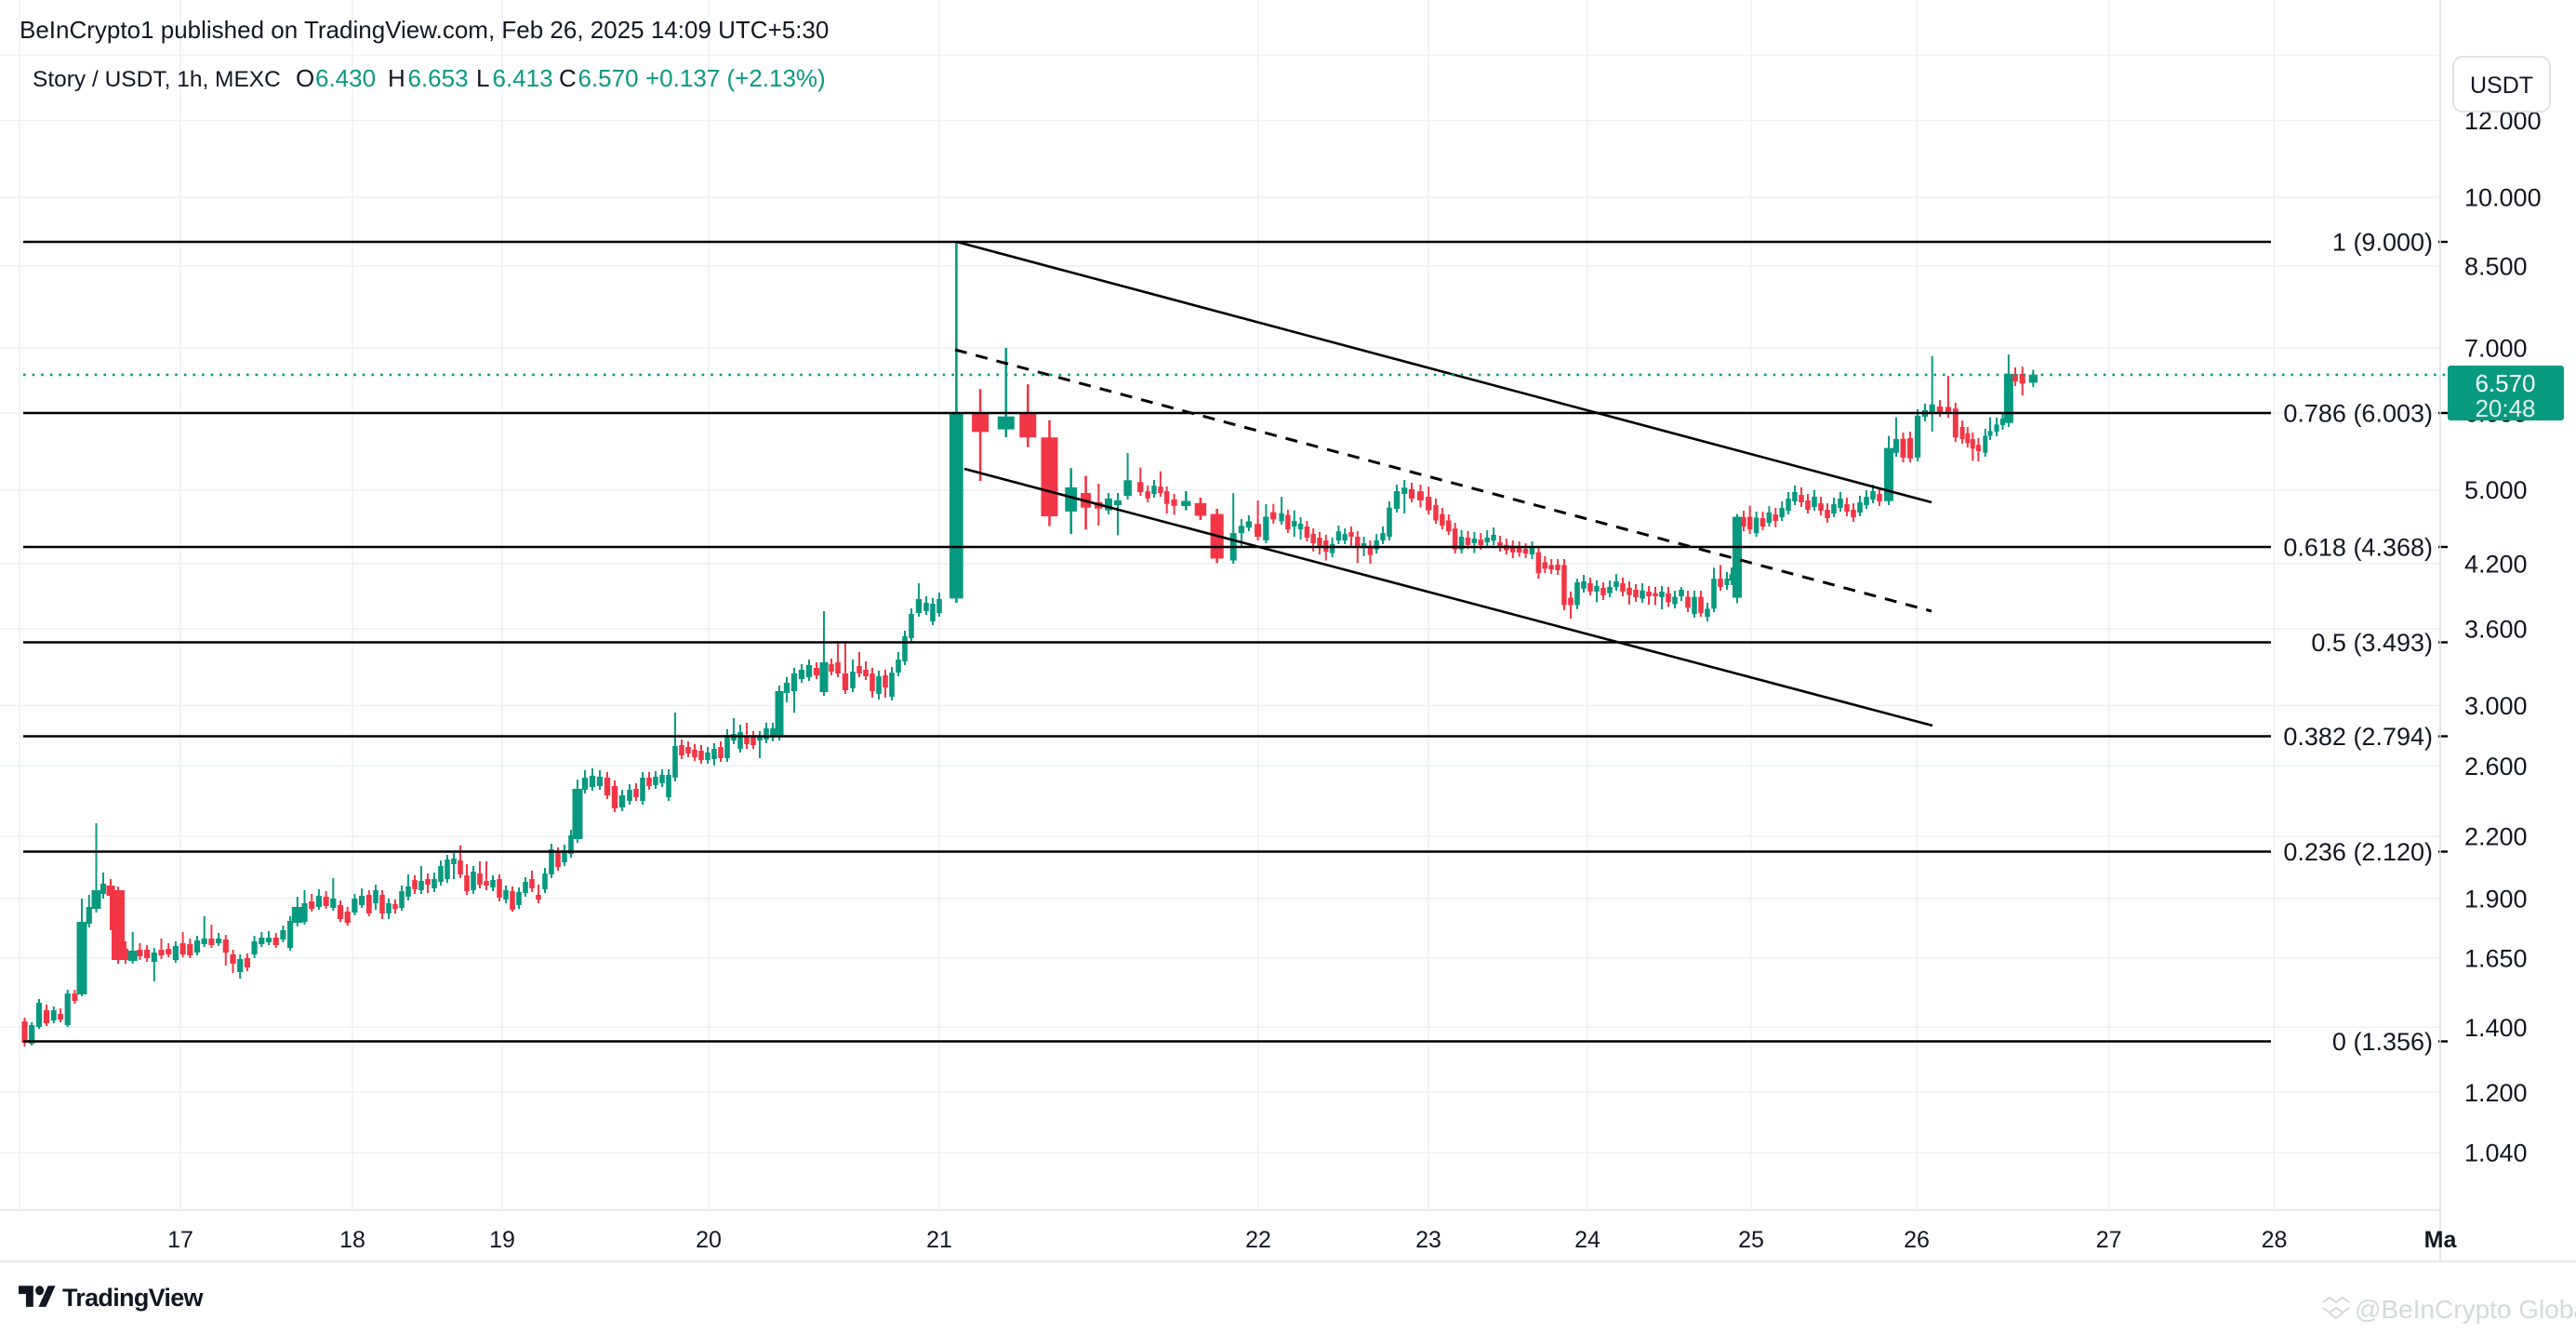 The image size is (2576, 1333). What do you see at coordinates (180, 1240) in the screenshot?
I see `svg-text: 17` at bounding box center [180, 1240].